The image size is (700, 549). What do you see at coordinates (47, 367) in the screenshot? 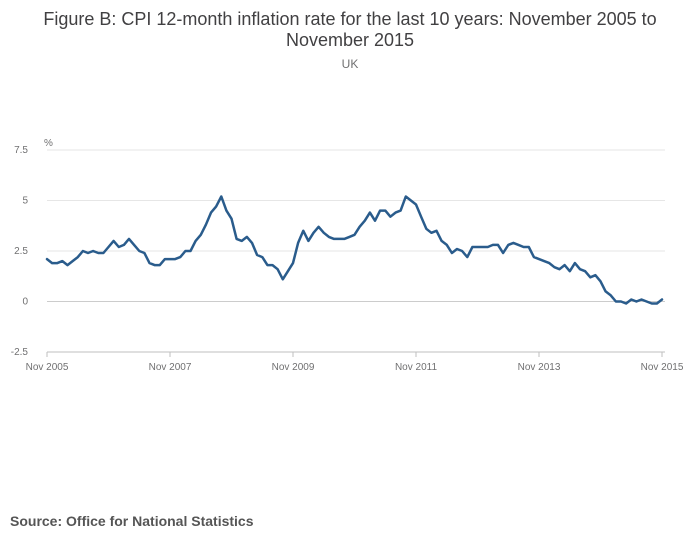
I see `x-tick-label: Nov 2005` at bounding box center [47, 367].